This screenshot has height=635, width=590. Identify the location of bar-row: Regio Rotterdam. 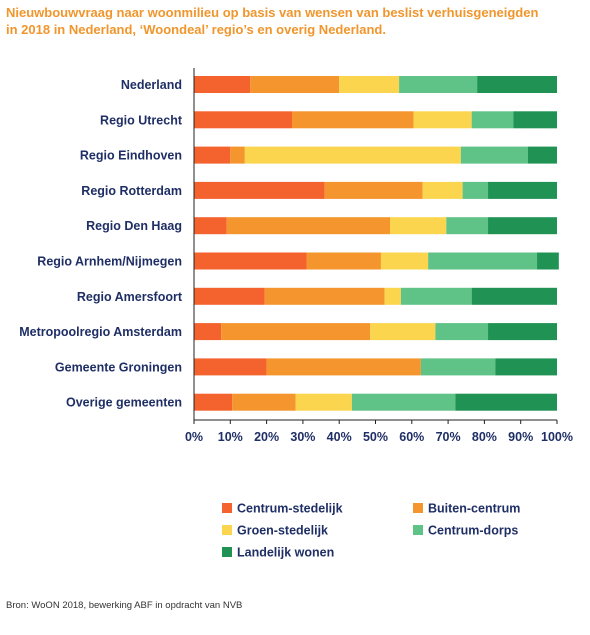
(319, 190).